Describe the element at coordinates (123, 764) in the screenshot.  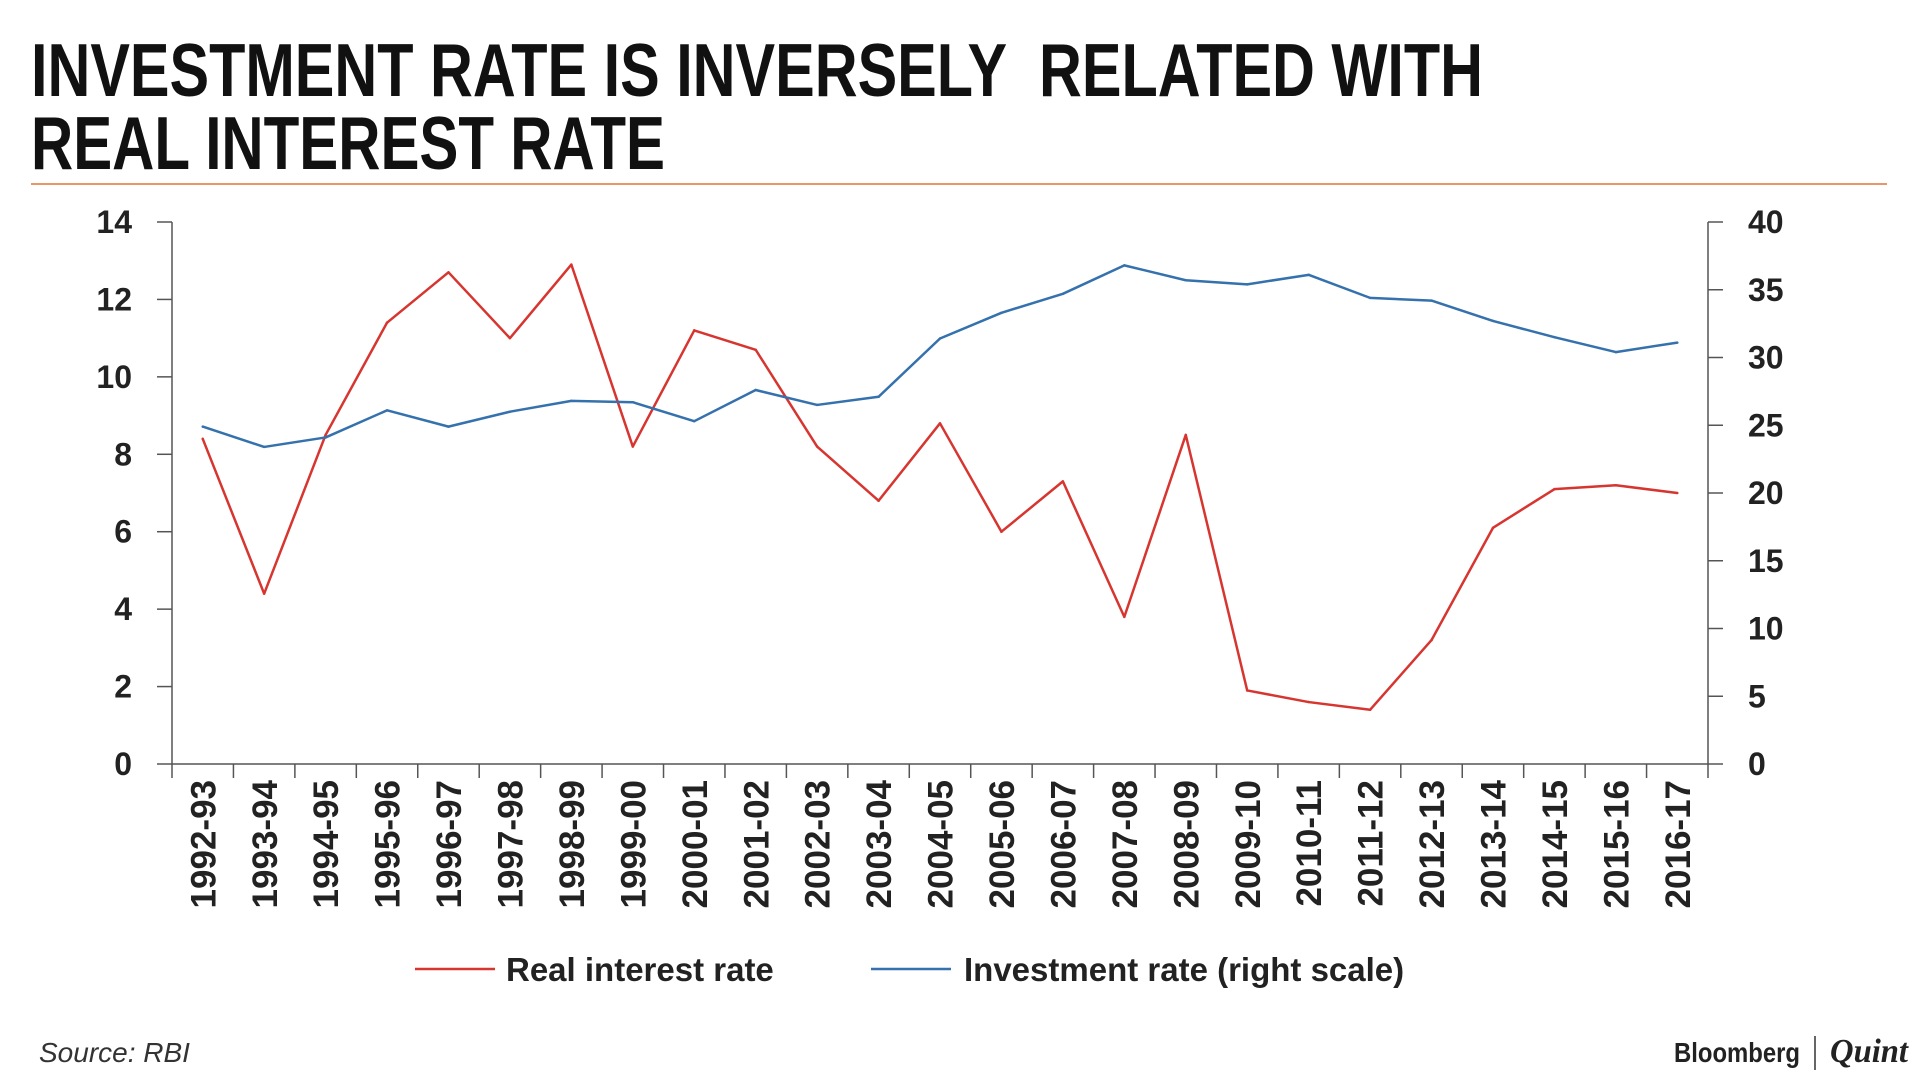
I see `left-axis-tick-label: 0` at that location.